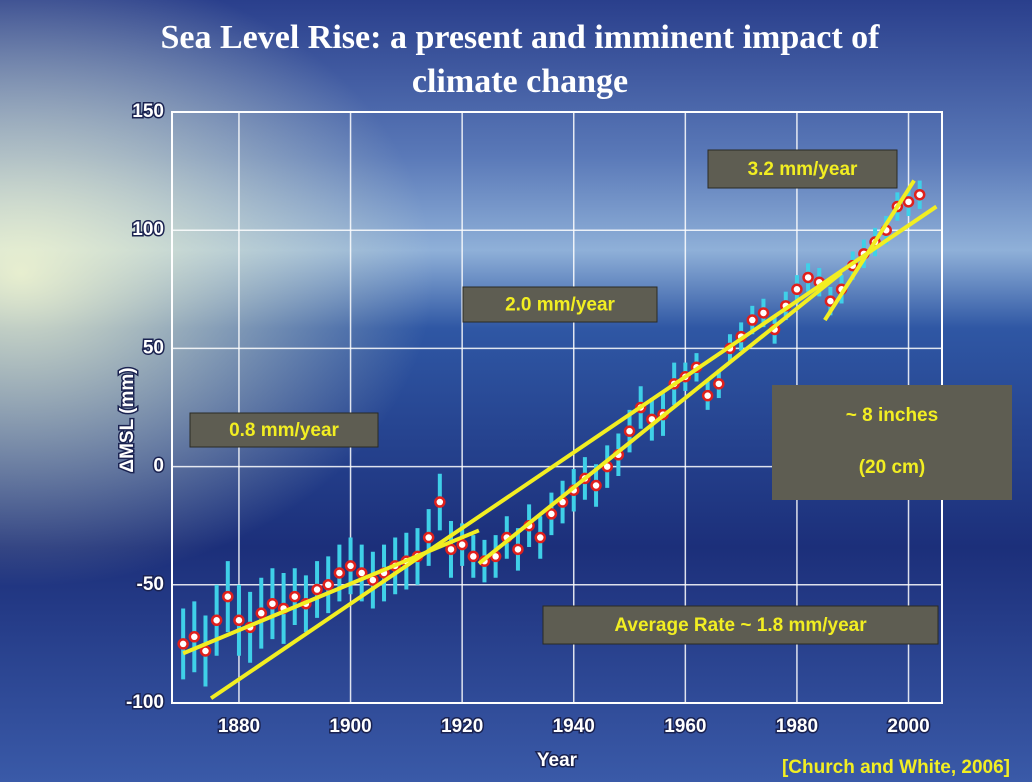  What do you see at coordinates (896, 767) in the screenshot?
I see `source: [Church and White, 2006]` at bounding box center [896, 767].